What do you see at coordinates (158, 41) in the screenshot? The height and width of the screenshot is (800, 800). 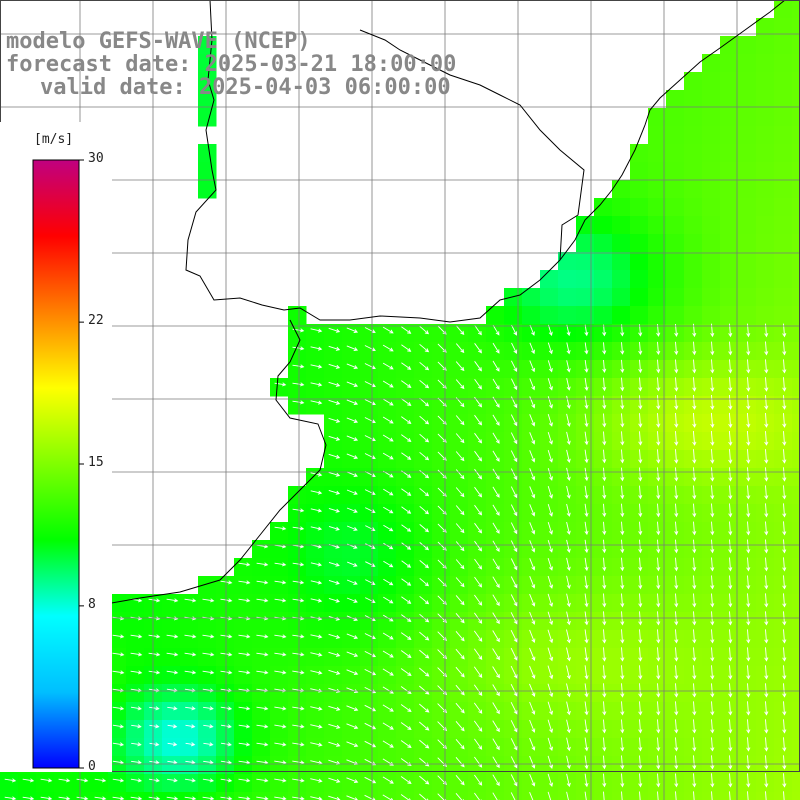 I see `title-model: modelo GEFS-WAVE (NCEP)` at bounding box center [158, 41].